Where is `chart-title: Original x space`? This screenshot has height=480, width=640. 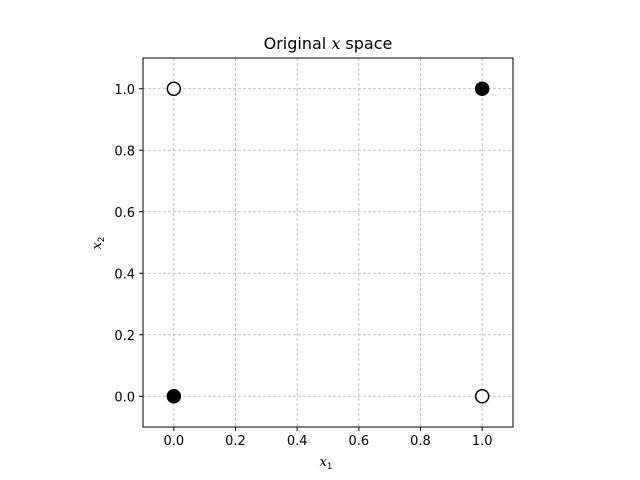 chart-title: Original x space is located at coordinates (328, 43).